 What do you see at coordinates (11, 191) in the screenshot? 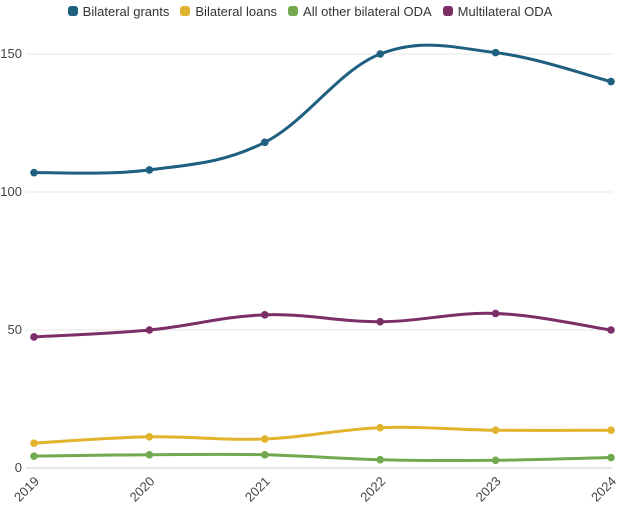
I see `y-tick-label: 100` at bounding box center [11, 191].